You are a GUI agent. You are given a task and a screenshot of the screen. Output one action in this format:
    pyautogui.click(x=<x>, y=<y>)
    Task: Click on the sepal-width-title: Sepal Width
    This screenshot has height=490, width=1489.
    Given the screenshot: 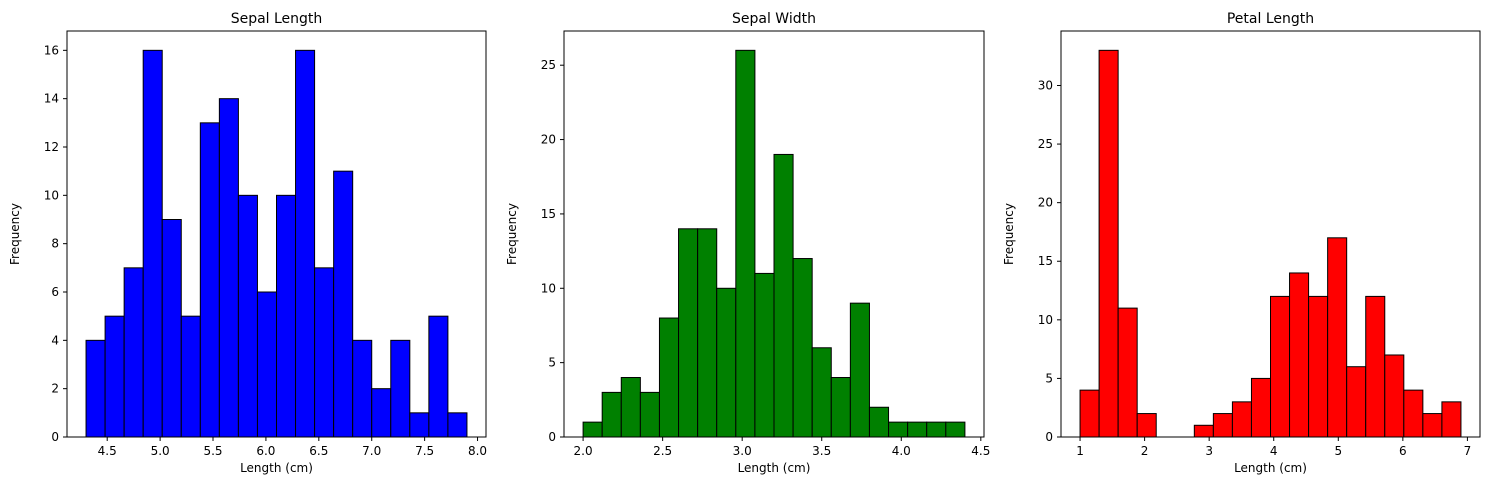 What is the action you would take?
    pyautogui.click(x=774, y=19)
    